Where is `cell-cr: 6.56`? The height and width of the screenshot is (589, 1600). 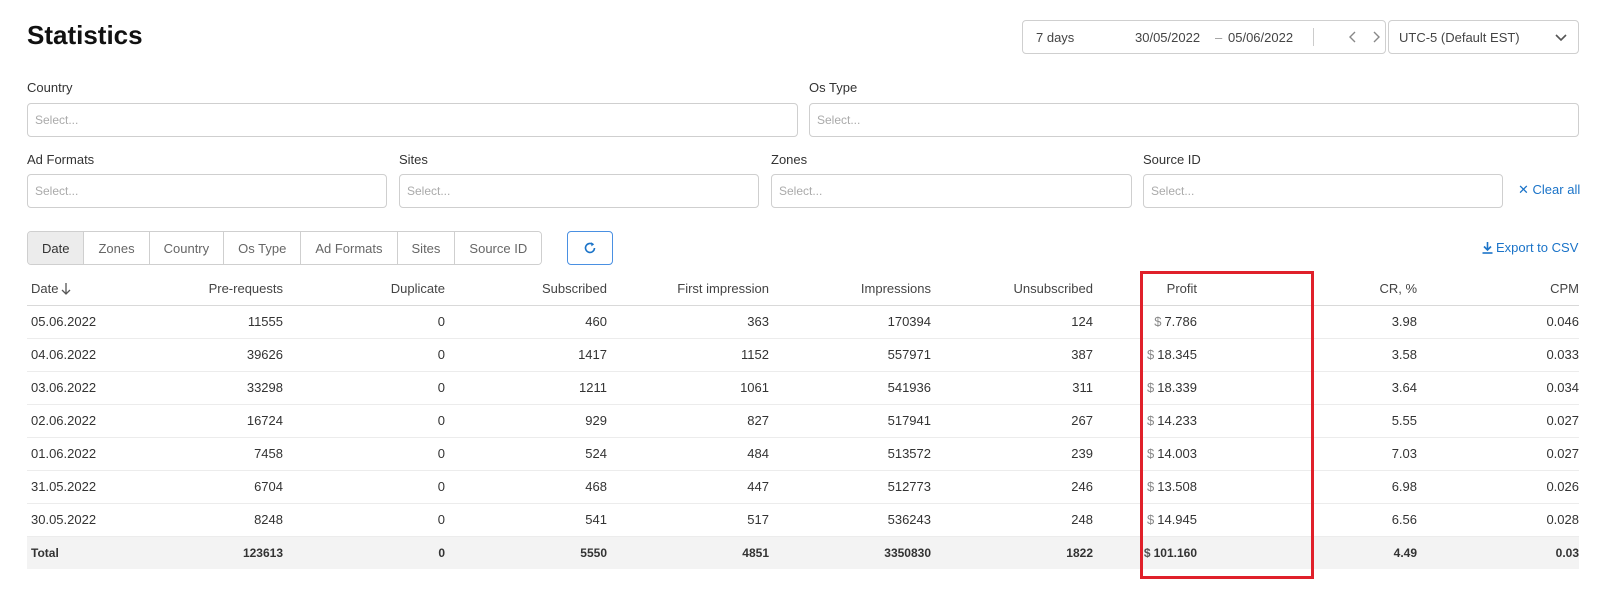 cell-cr: 6.56 is located at coordinates (1336, 520).